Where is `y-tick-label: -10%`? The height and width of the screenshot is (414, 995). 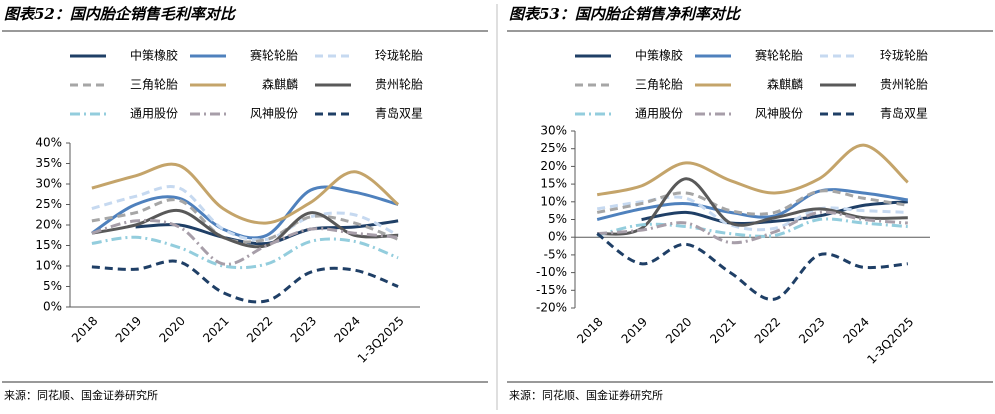 y-tick-label: -10% is located at coordinates (551, 272).